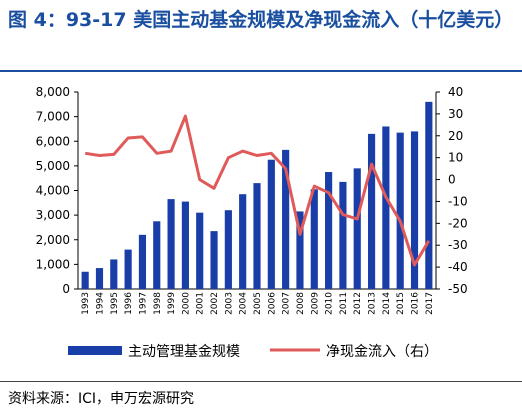 The width and height of the screenshot is (522, 417). What do you see at coordinates (371, 211) in the screenshot?
I see `bar-2013` at bounding box center [371, 211].